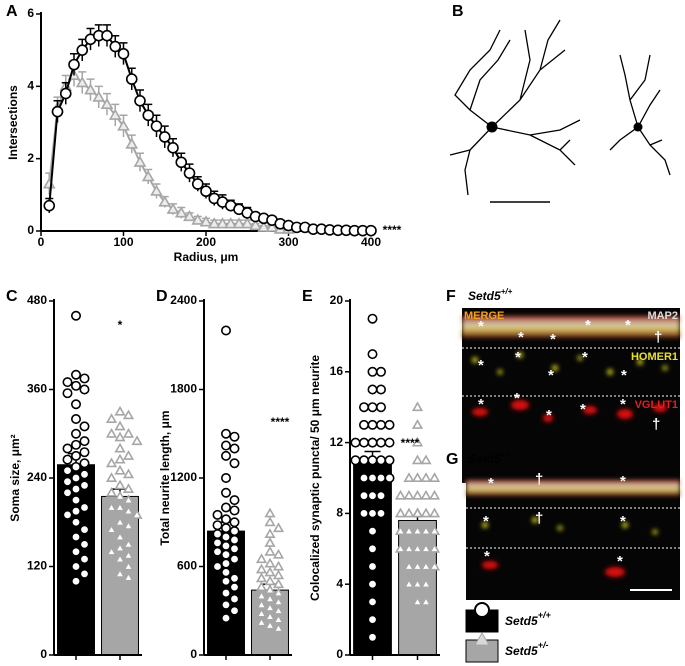 Image resolution: width=685 pixels, height=666 pixels. What do you see at coordinates (288, 242) in the screenshot?
I see `x-tick-label: 300` at bounding box center [288, 242].